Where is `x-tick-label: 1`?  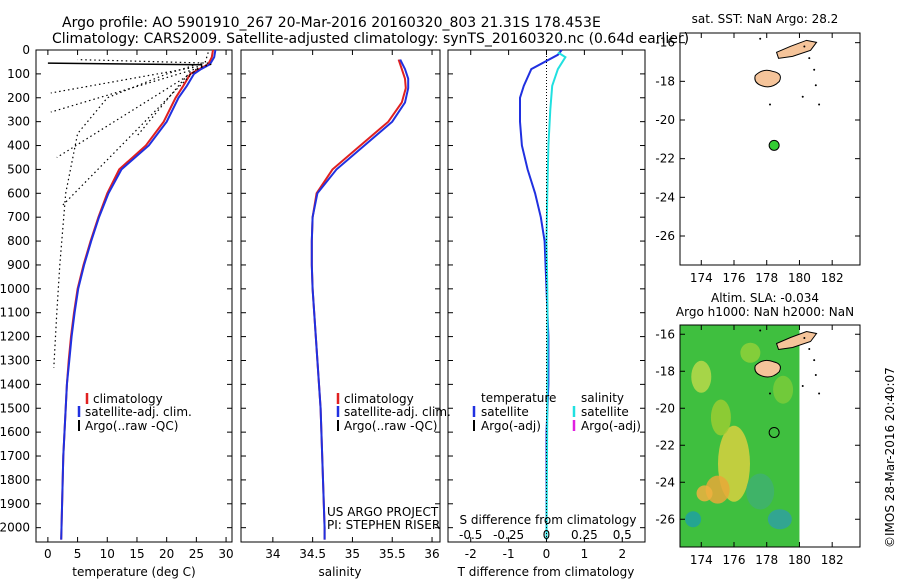 x-tick-label: 1 is located at coordinates (585, 554).